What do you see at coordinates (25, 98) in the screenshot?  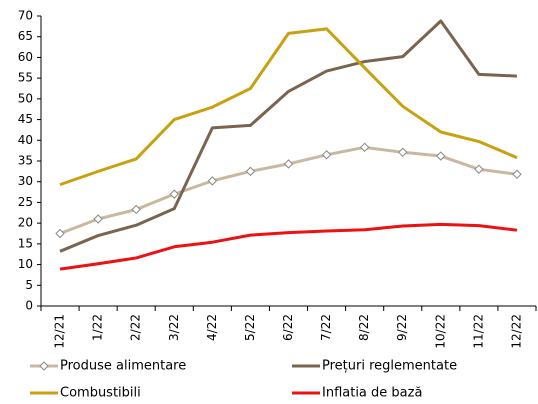 I see `y-tick-label: 50` at bounding box center [25, 98].